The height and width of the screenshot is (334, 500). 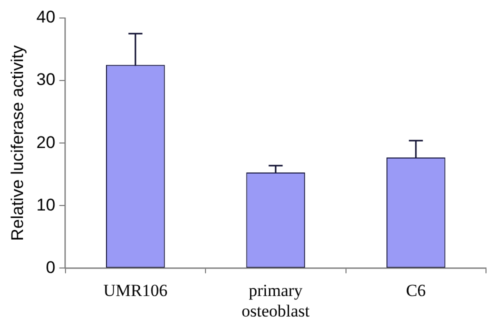 What do you see at coordinates (46, 142) in the screenshot?
I see `y-tick-label: 20` at bounding box center [46, 142].